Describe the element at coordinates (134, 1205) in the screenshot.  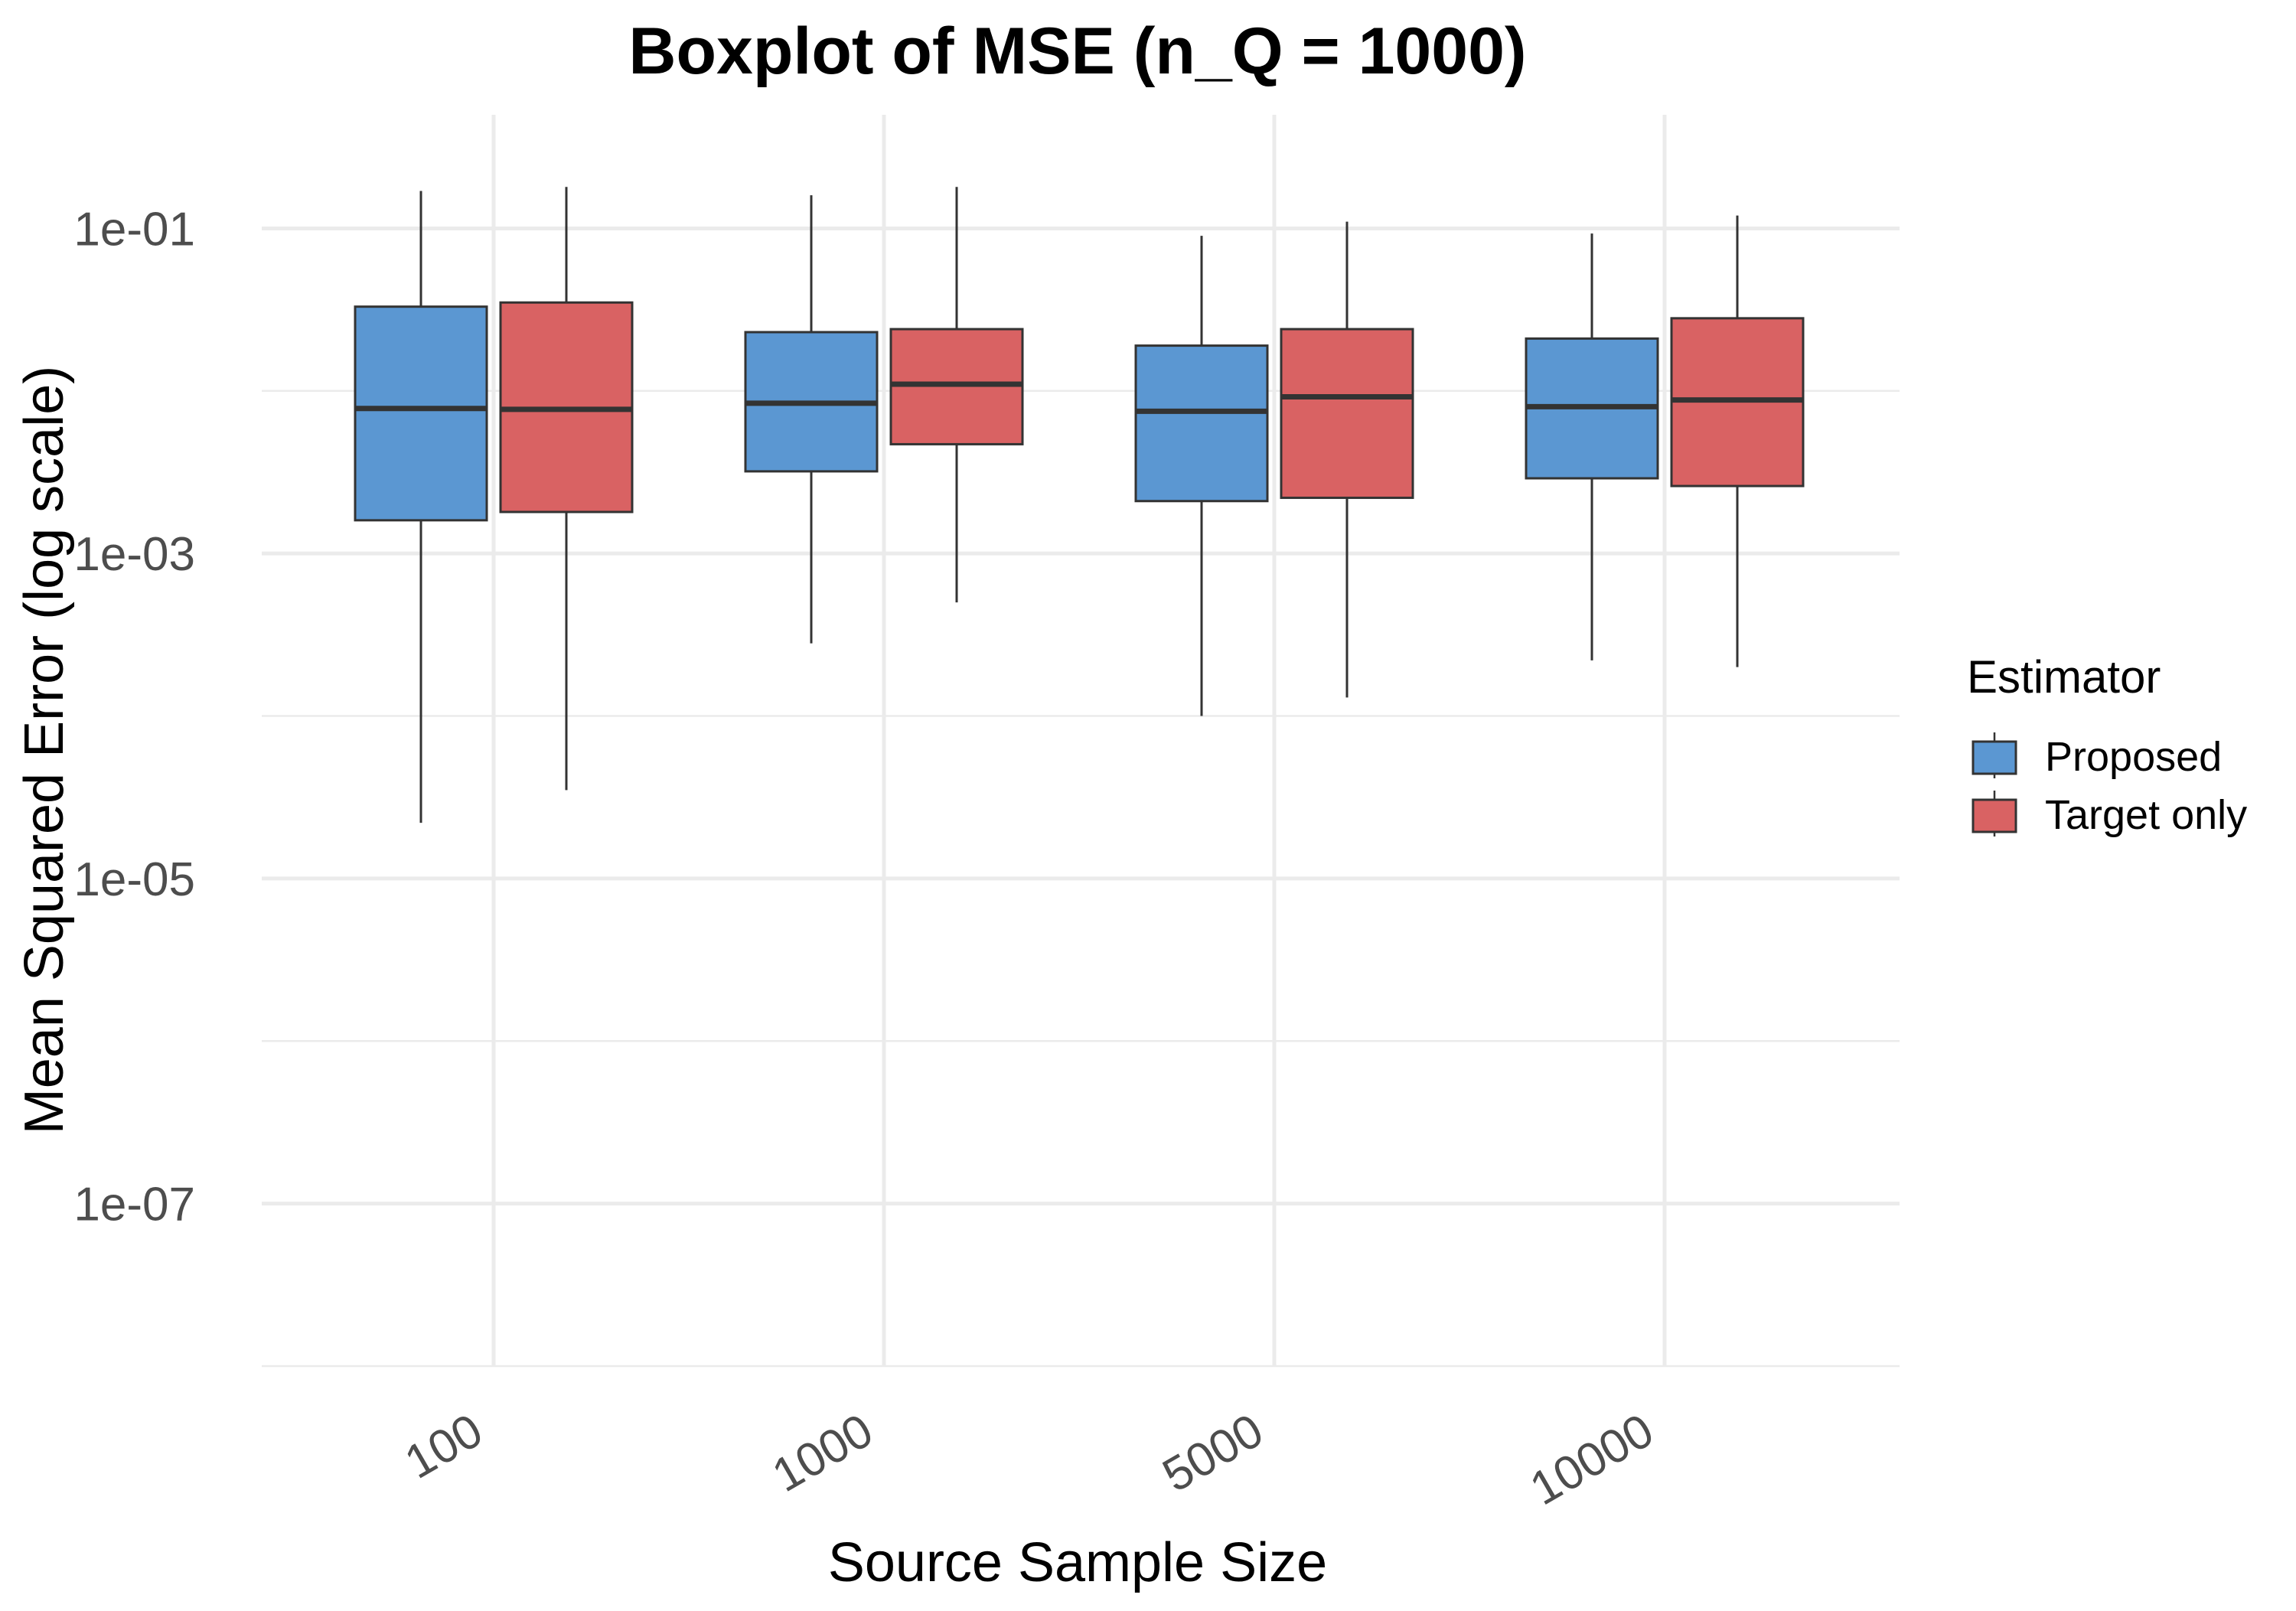
I see `y-tick-label: 1e-07` at that location.